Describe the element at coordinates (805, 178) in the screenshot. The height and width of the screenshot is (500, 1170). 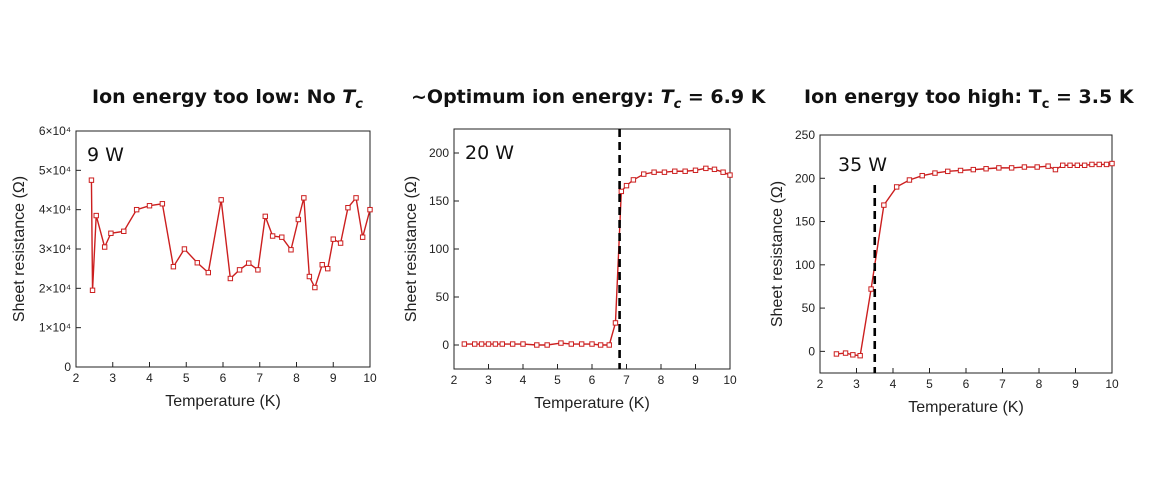
I see `chart3-y-tick-label: 200` at that location.